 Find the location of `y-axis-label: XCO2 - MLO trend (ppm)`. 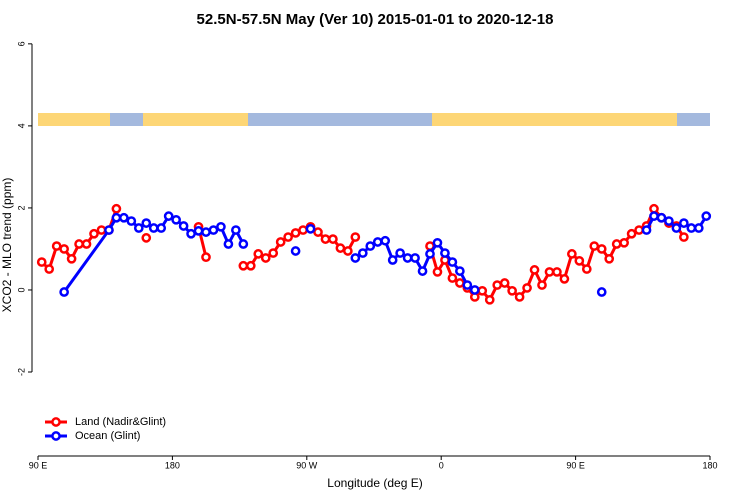

y-axis-label: XCO2 - MLO trend (ppm) is located at coordinates (7, 245).